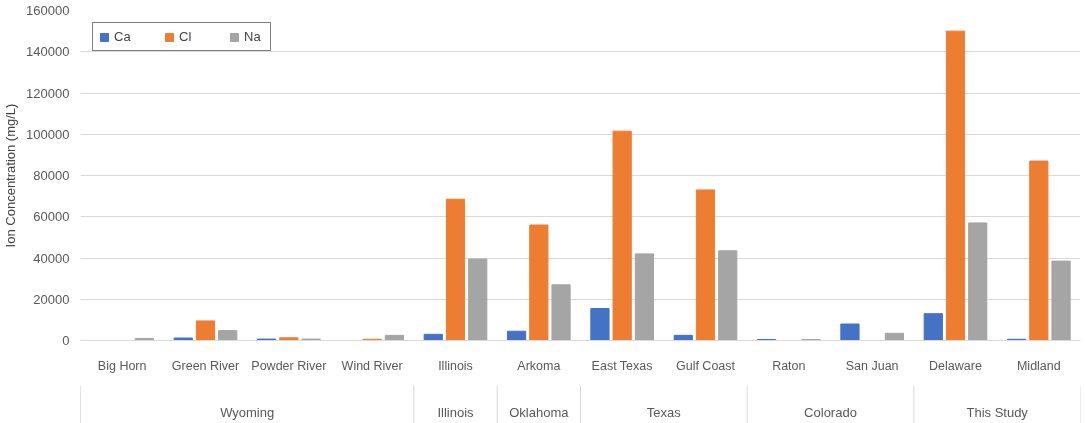 The image size is (1085, 423). Describe the element at coordinates (123, 36) in the screenshot. I see `legend-label: Ca` at that location.